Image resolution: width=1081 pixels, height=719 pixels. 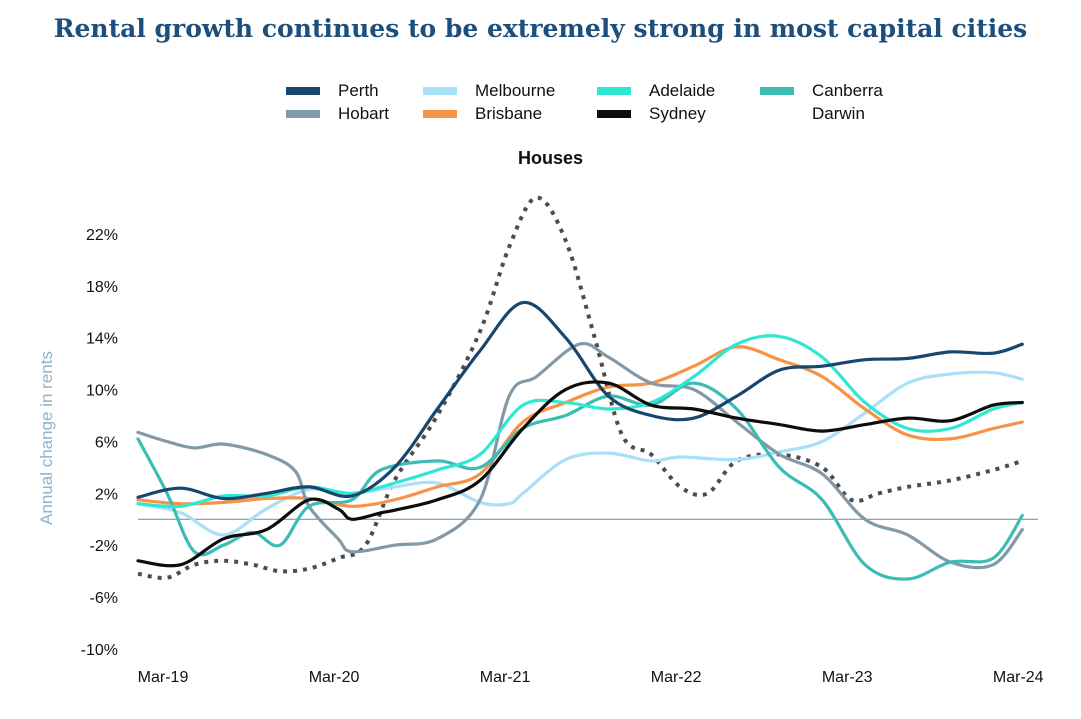 I want to click on legend-label: Sydney, so click(x=677, y=113).